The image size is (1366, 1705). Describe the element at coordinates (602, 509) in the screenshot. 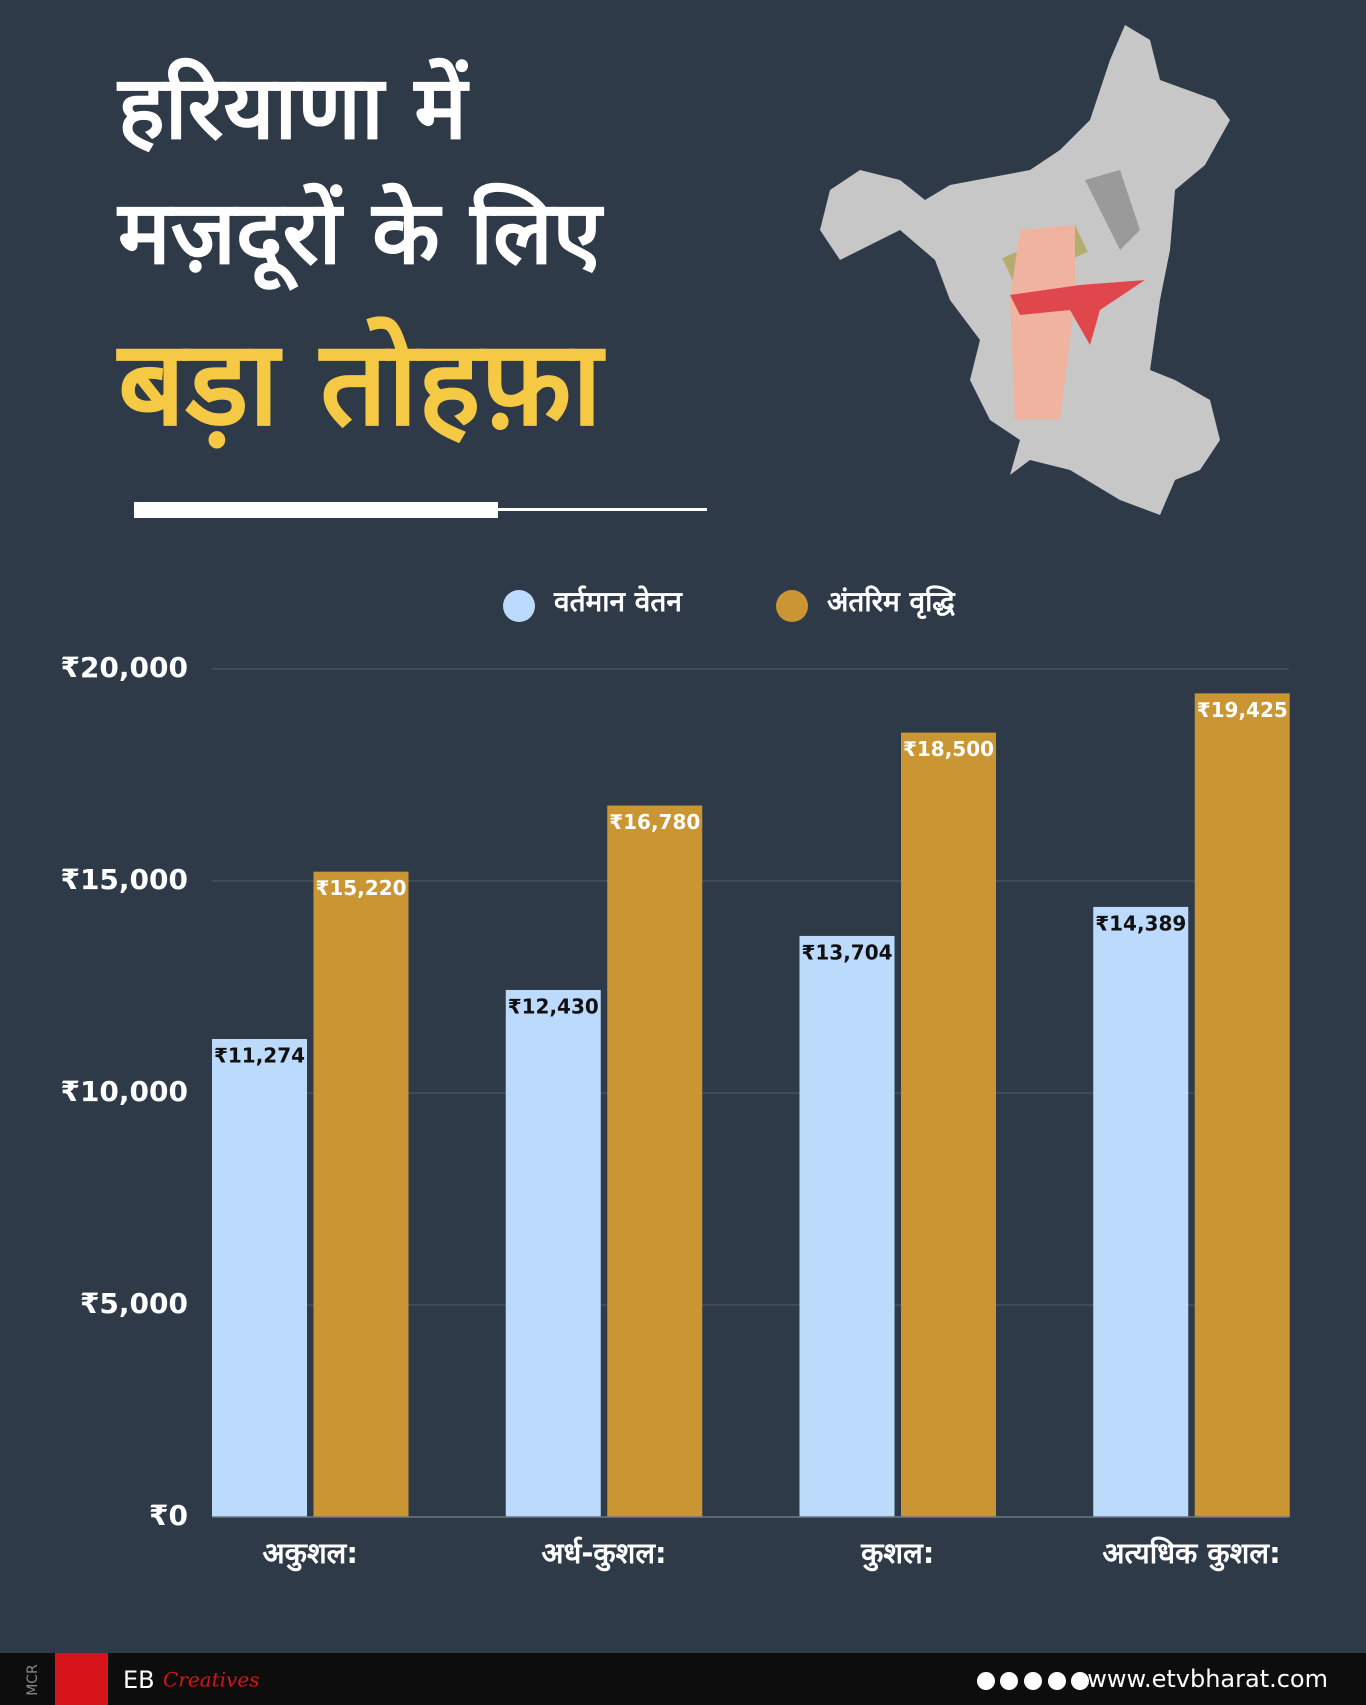

I see `underline-thin` at that location.